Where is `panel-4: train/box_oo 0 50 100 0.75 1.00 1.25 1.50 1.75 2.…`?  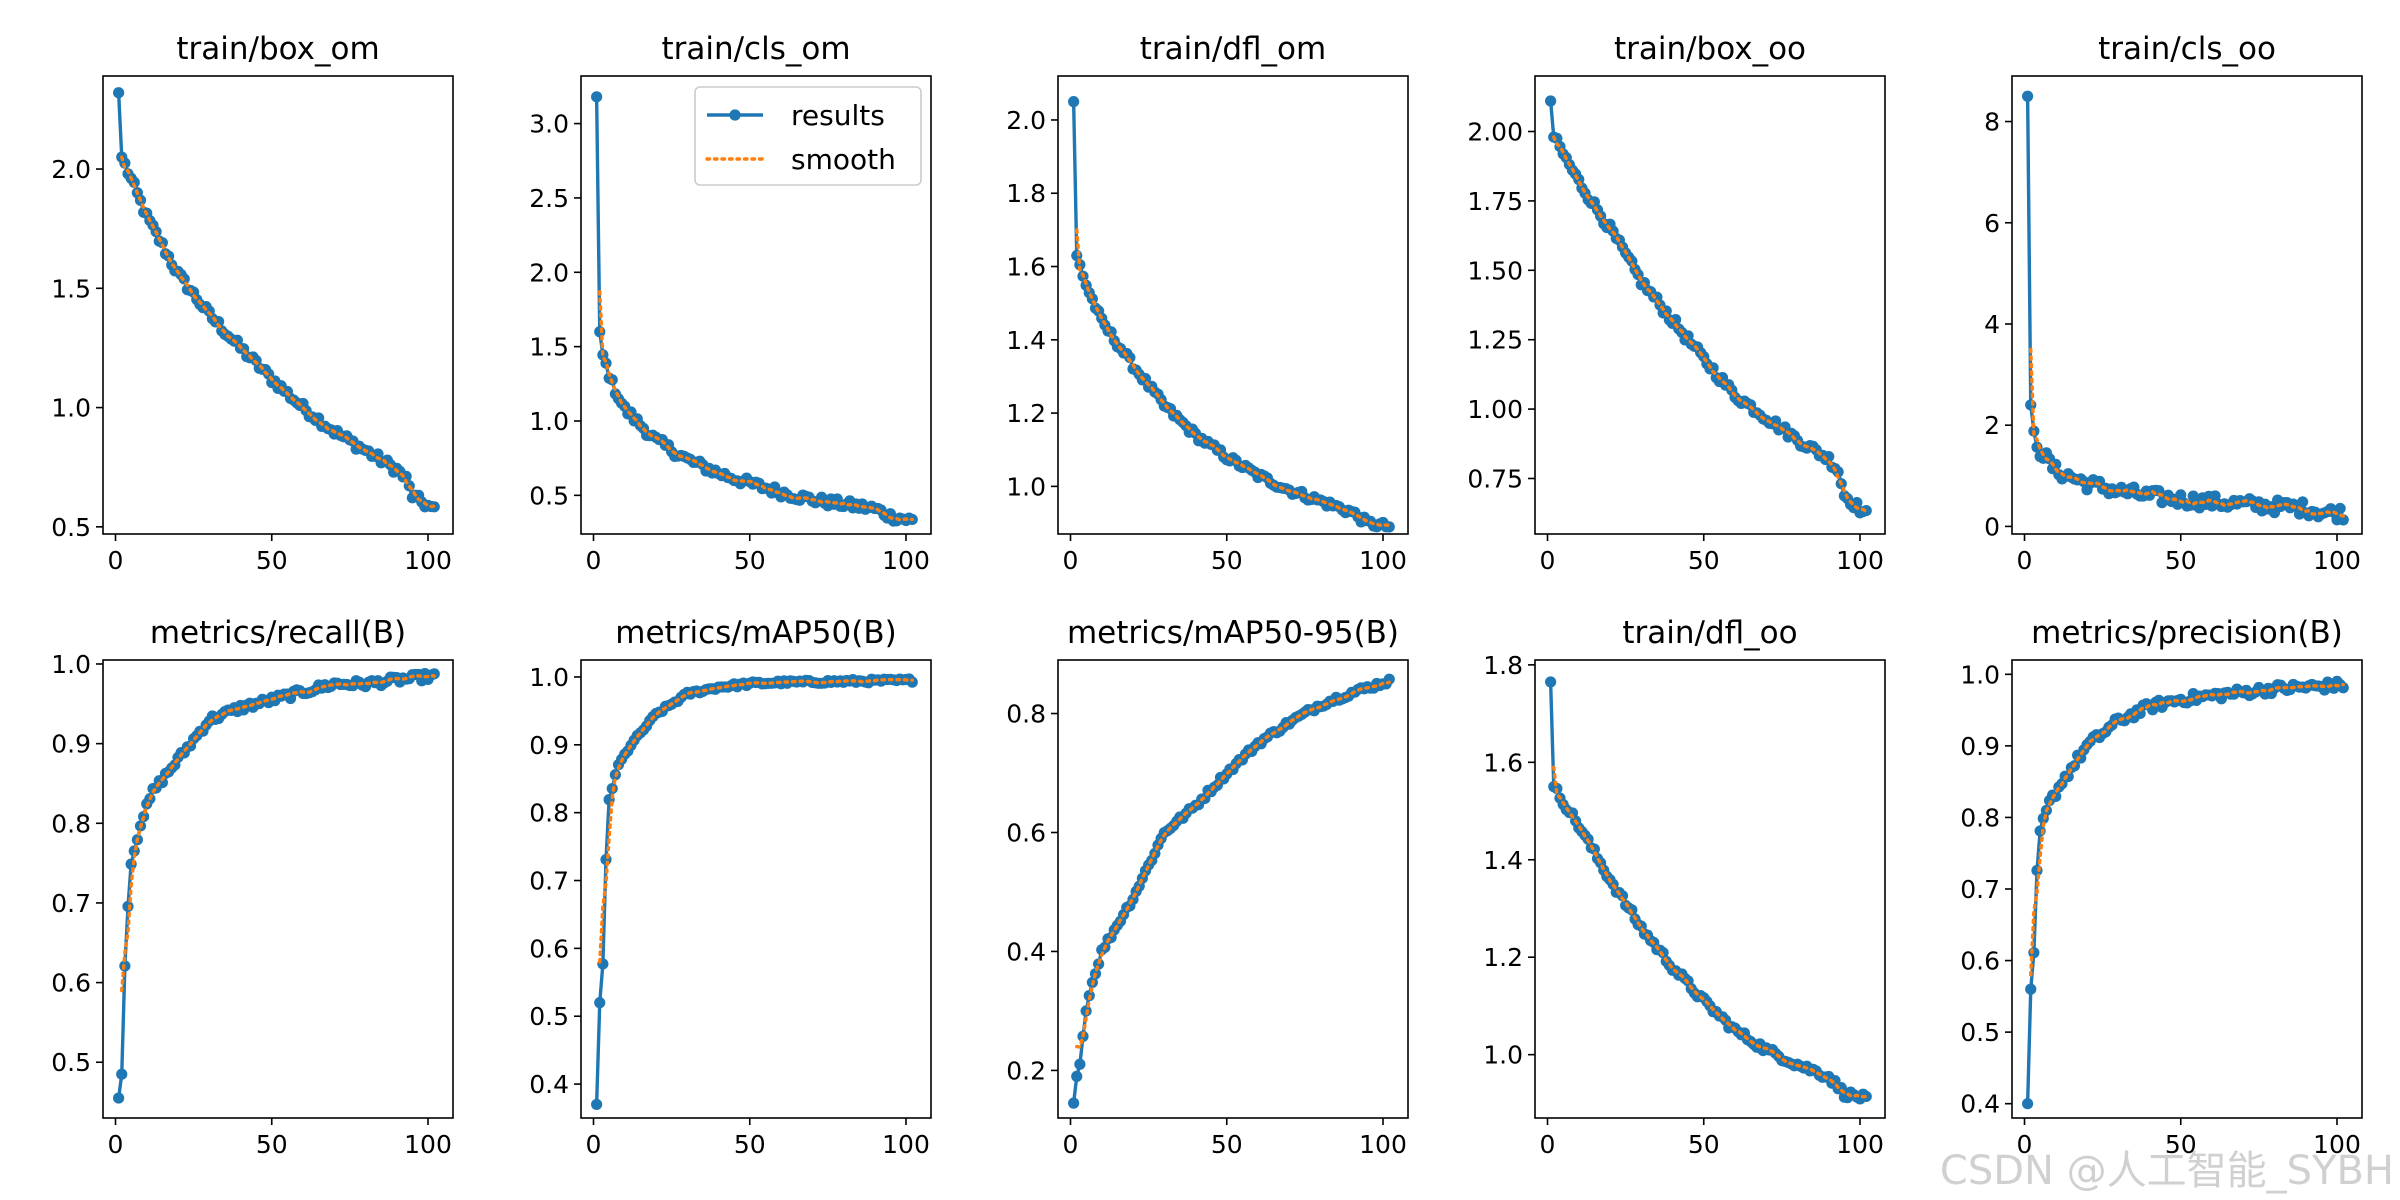 panel-4: train/box_oo 0 50 100 0.75 1.00 1.25 1.50 1.75 2.… is located at coordinates (1676, 303).